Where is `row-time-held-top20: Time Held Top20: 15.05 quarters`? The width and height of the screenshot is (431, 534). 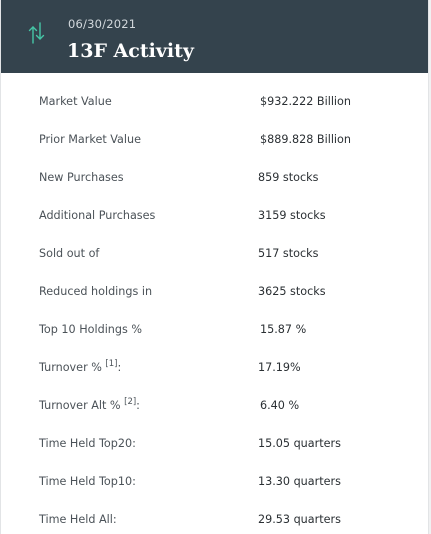
row-time-held-top20: Time Held Top20: 15.05 quarters is located at coordinates (214, 445).